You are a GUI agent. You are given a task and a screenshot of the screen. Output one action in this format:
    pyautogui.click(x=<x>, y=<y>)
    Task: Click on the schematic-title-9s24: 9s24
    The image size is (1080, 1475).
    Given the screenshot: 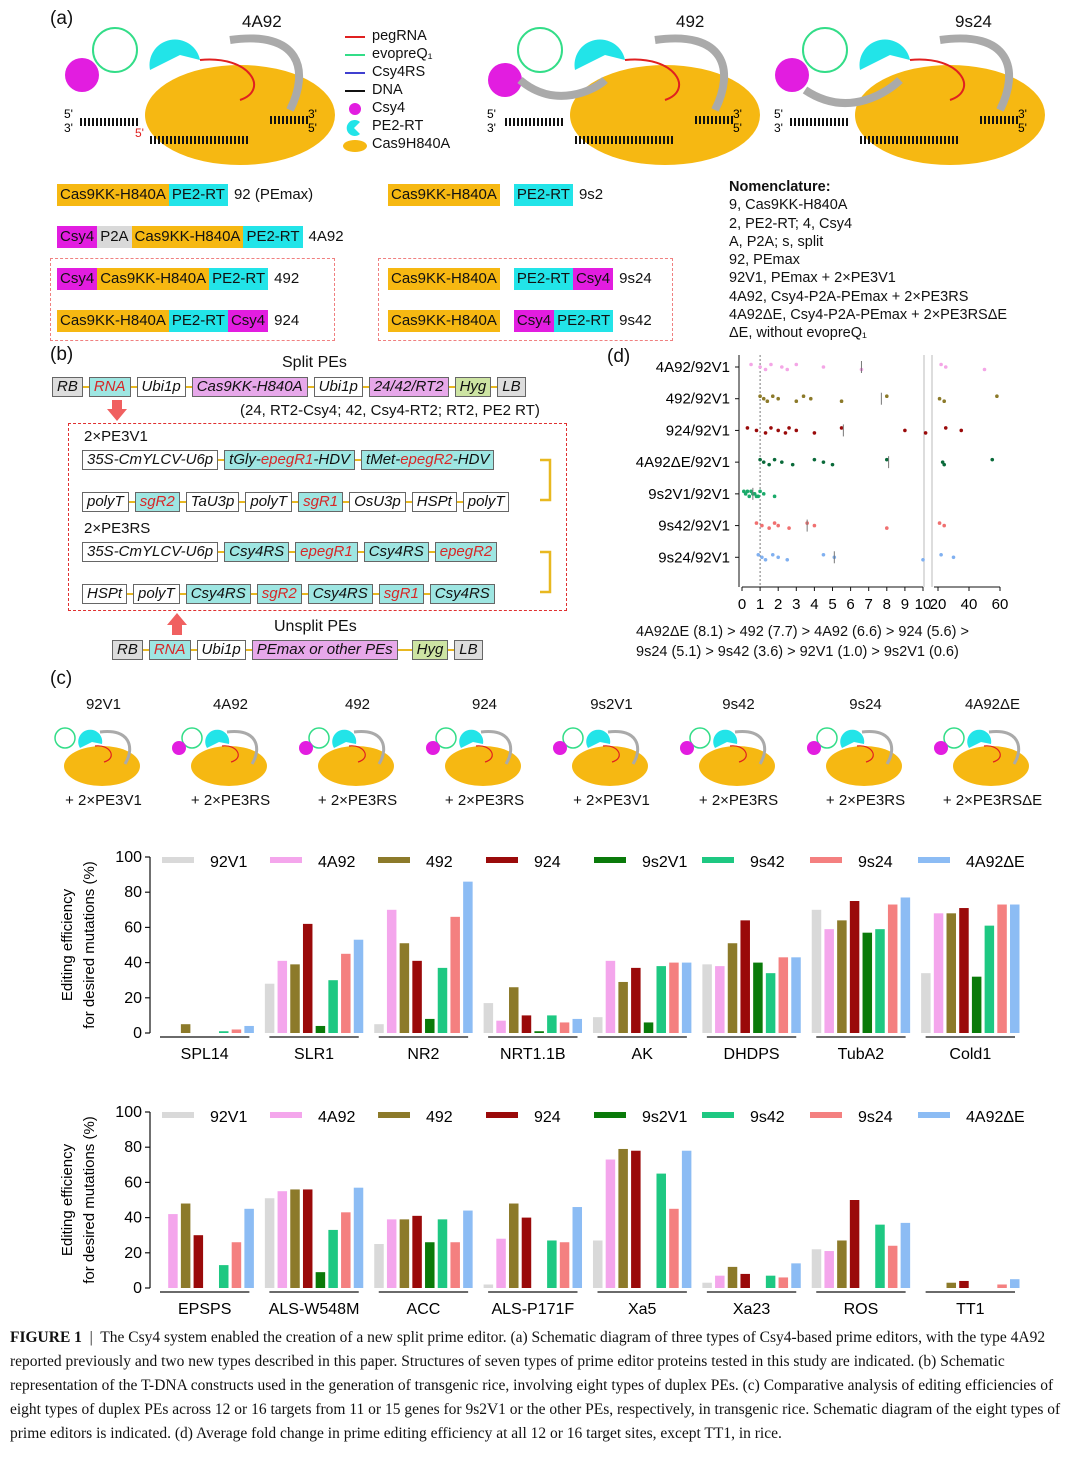 What is the action you would take?
    pyautogui.click(x=973, y=21)
    